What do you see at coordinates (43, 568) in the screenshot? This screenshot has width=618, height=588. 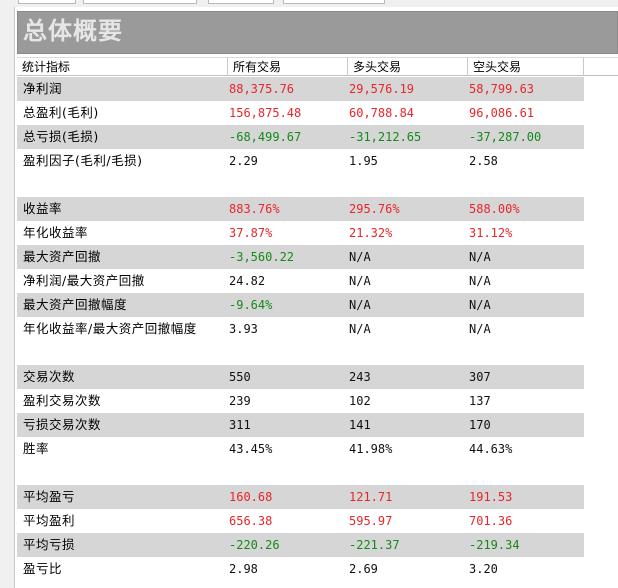 I see `metric-label: 盈亏比` at bounding box center [43, 568].